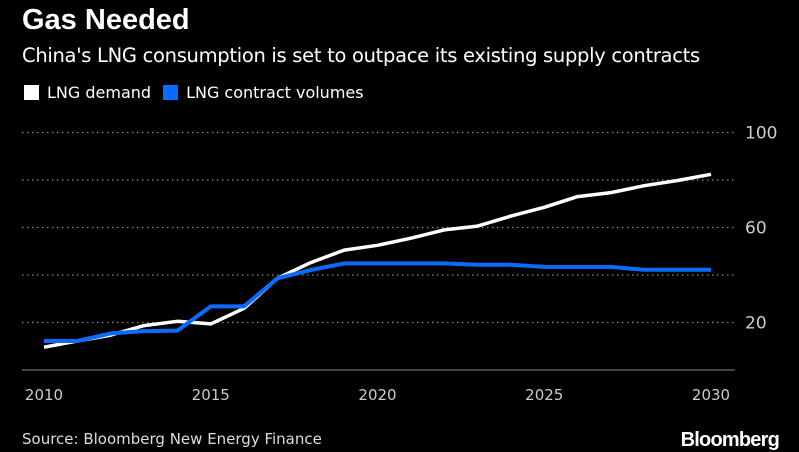 Image resolution: width=799 pixels, height=452 pixels. What do you see at coordinates (275, 92) in the screenshot?
I see `legend-label-contracts: LNG contract volumes` at bounding box center [275, 92].